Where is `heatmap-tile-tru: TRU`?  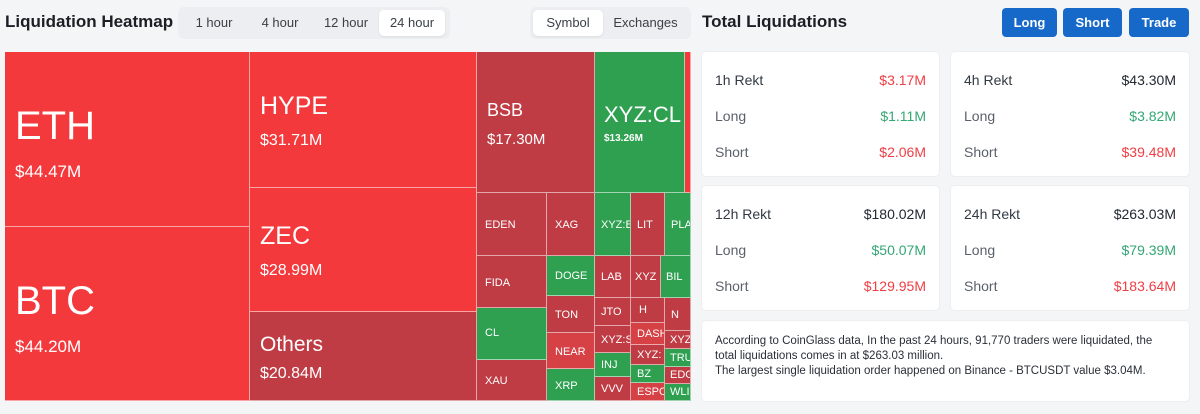
heatmap-tile-tru: TRU is located at coordinates (678, 358).